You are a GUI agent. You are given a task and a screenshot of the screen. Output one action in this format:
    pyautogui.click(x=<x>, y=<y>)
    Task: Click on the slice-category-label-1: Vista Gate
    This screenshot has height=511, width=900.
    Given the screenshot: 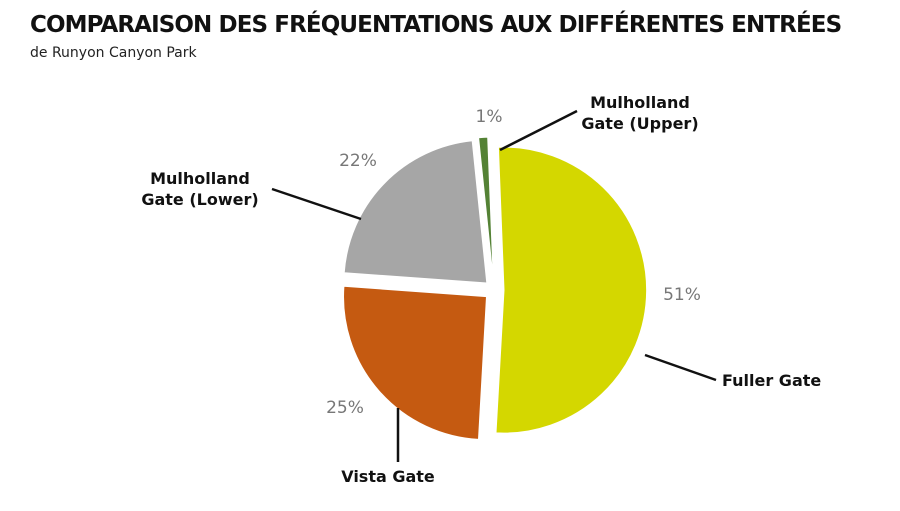 What is the action you would take?
    pyautogui.click(x=388, y=476)
    